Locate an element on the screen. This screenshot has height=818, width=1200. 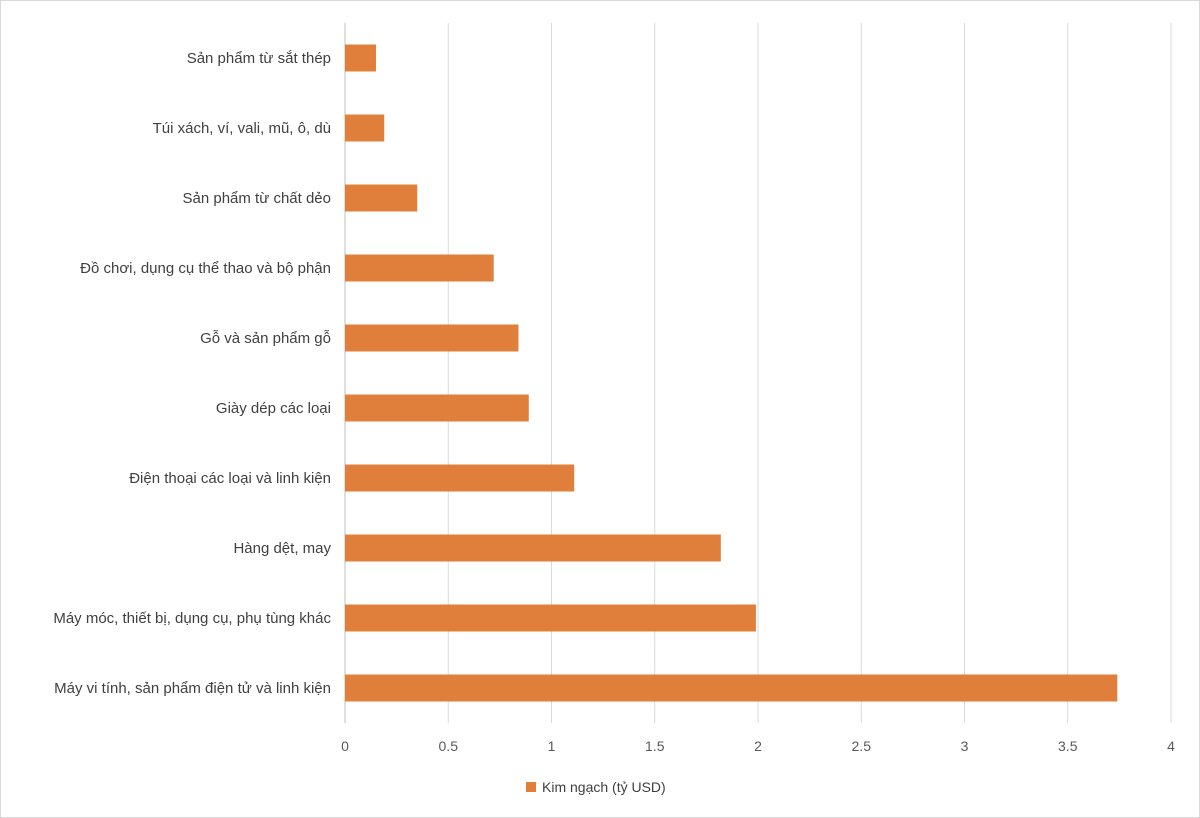
x-tick-label: 2.5 is located at coordinates (862, 746).